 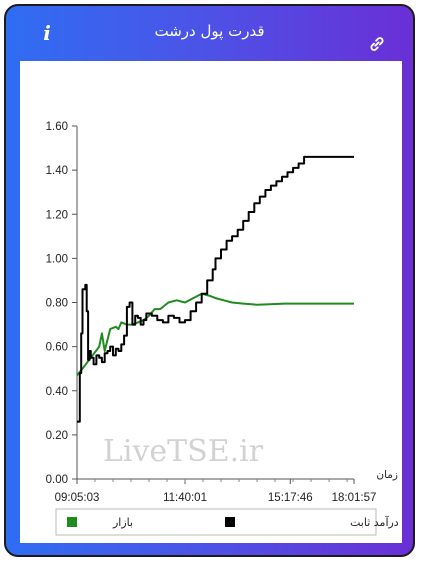 What do you see at coordinates (376, 522) in the screenshot?
I see `legend-label-fixed-income-funds: صندوق های درآمد ثابت` at bounding box center [376, 522].